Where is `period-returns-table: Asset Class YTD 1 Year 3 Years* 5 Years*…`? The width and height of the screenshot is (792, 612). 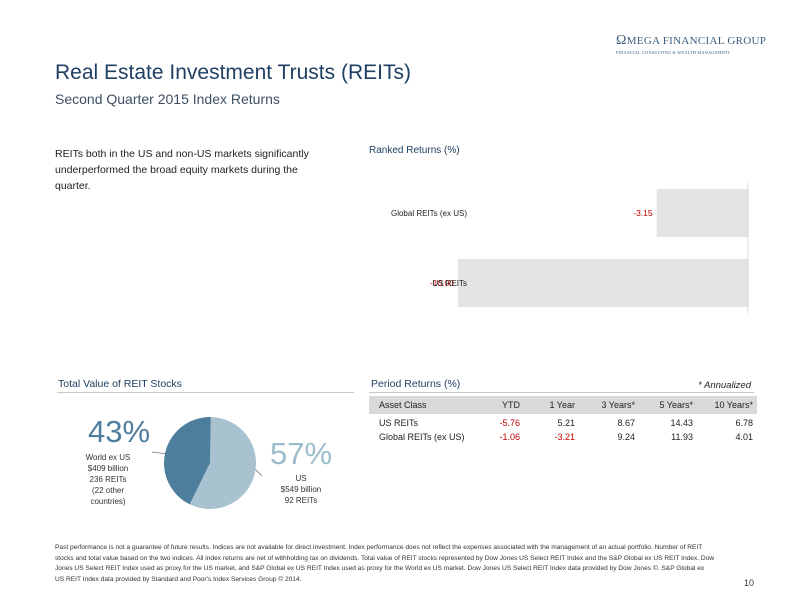
period-returns-table: Asset Class YTD 1 Year 3 Years* 5 Years*… is located at coordinates (563, 420).